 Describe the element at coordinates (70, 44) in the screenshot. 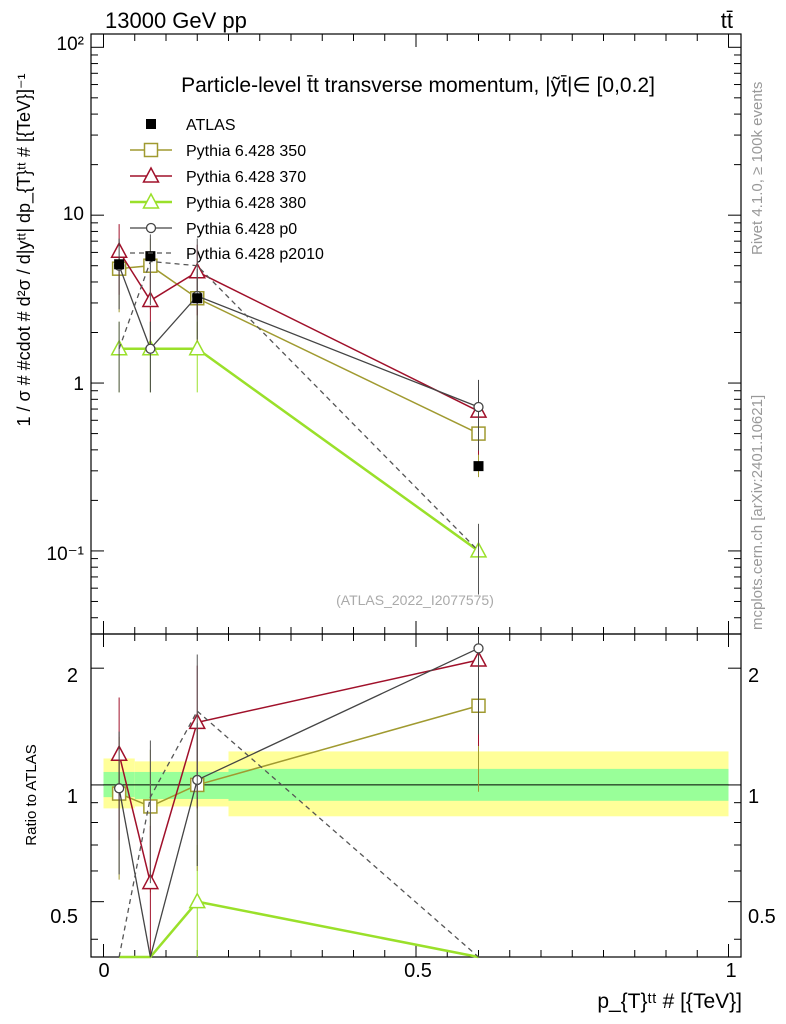

I see `main-ytick-label-100: 10²` at that location.